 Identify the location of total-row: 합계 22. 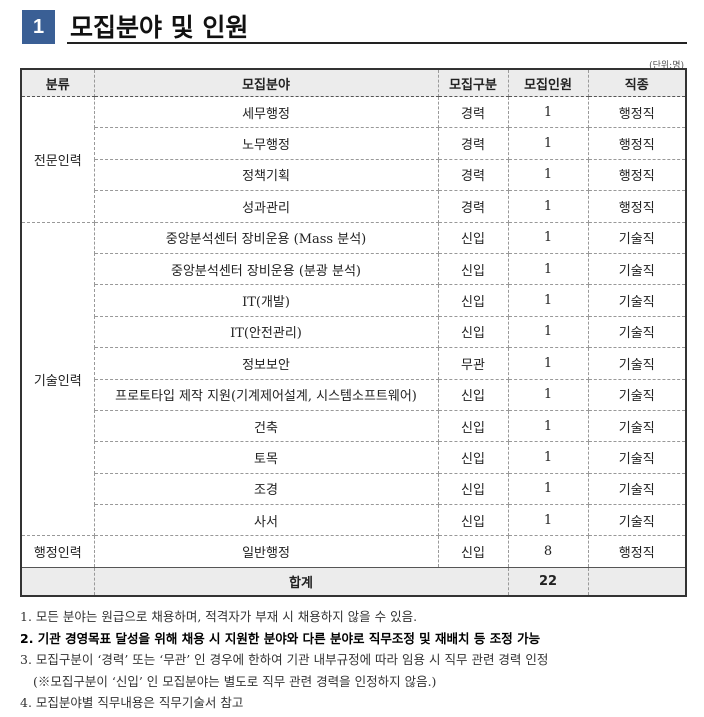
(353, 581).